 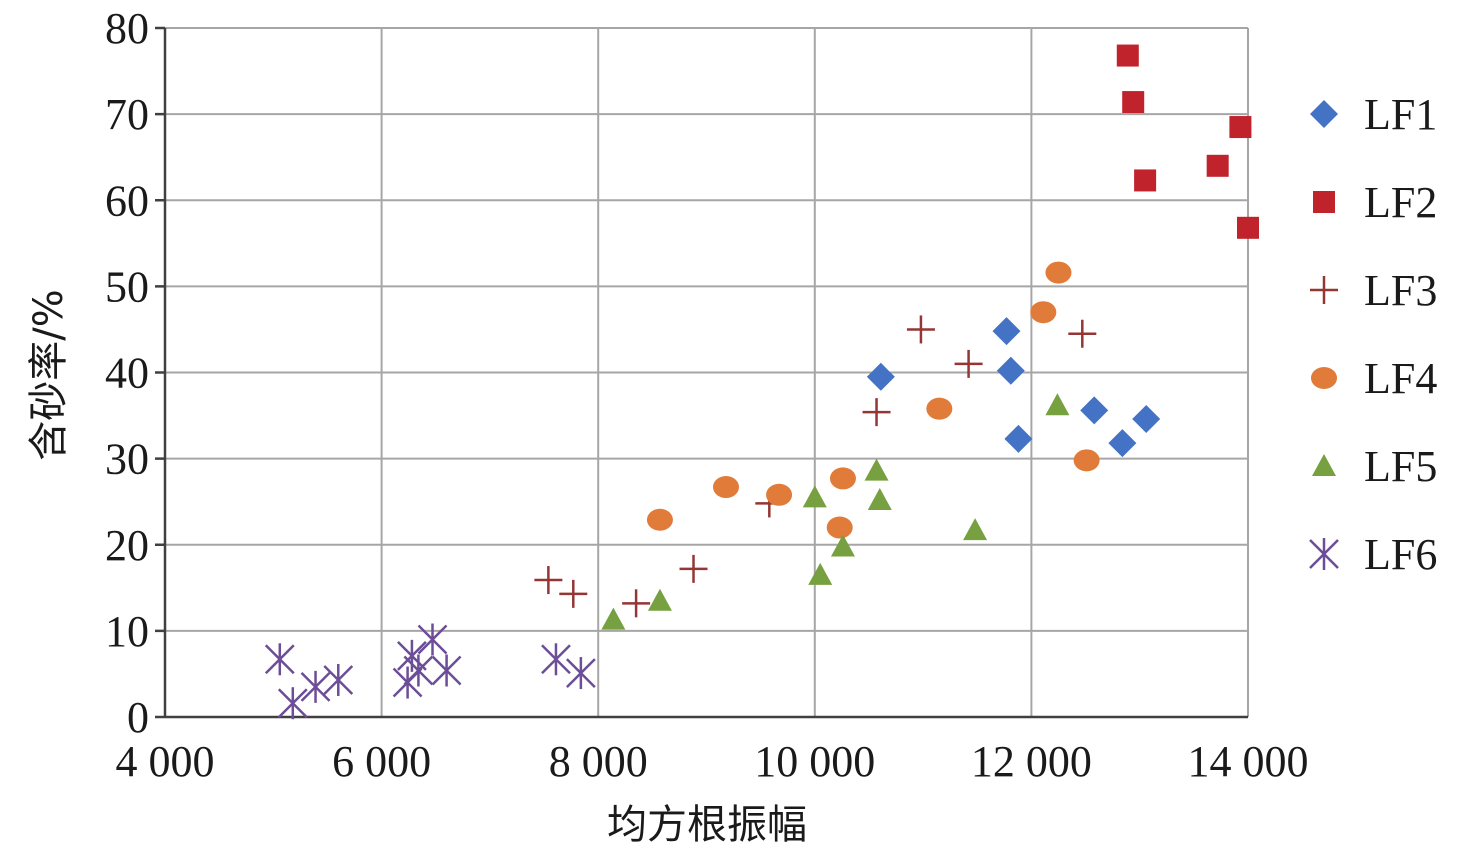 I want to click on y-tick-label: 60, so click(x=127, y=200).